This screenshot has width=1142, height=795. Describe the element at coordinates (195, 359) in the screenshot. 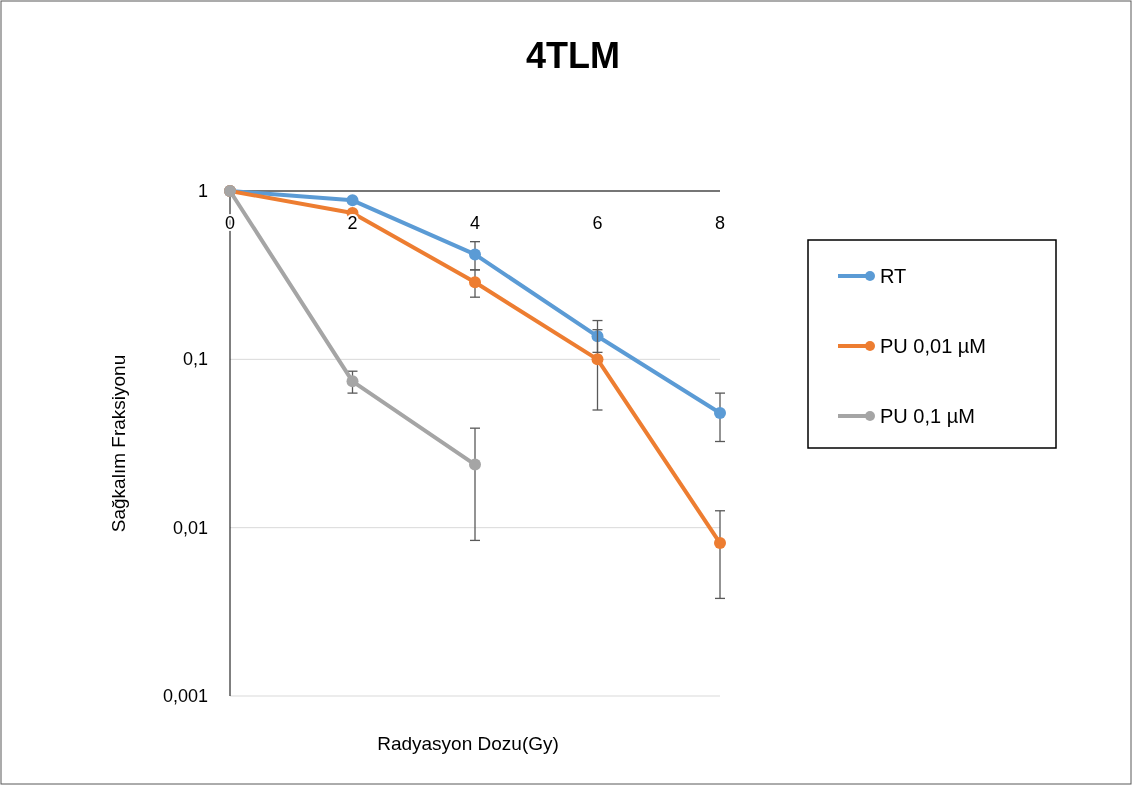

I see `y-tick-label: 0,1` at that location.